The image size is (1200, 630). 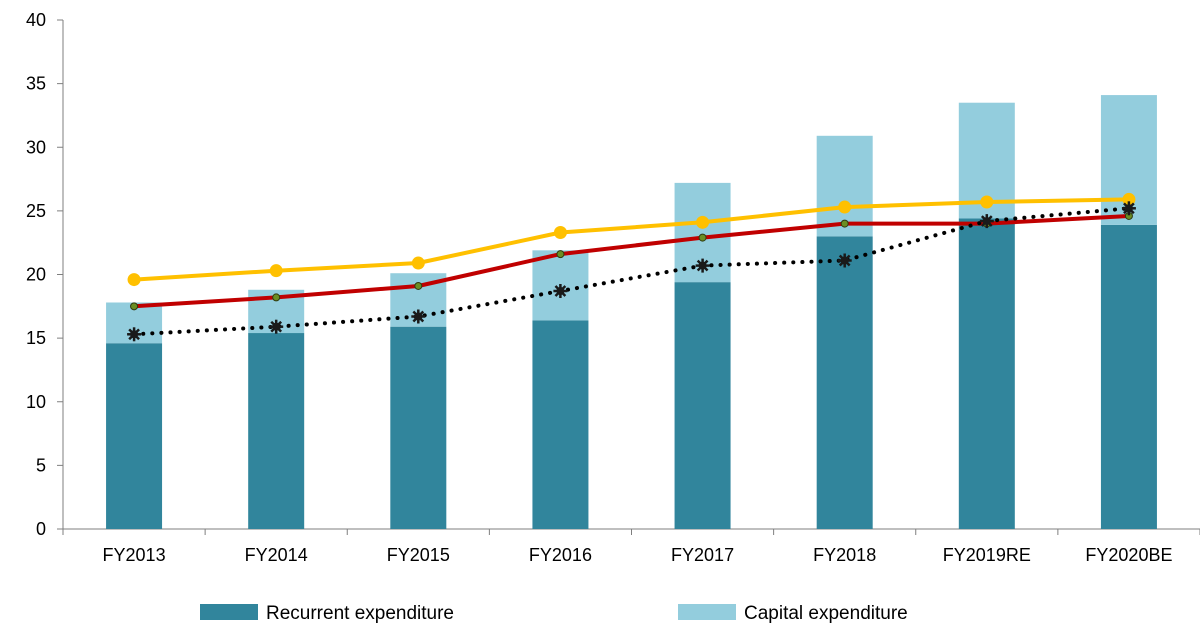 What do you see at coordinates (276, 555) in the screenshot?
I see `x-tick-label: FY2014` at bounding box center [276, 555].